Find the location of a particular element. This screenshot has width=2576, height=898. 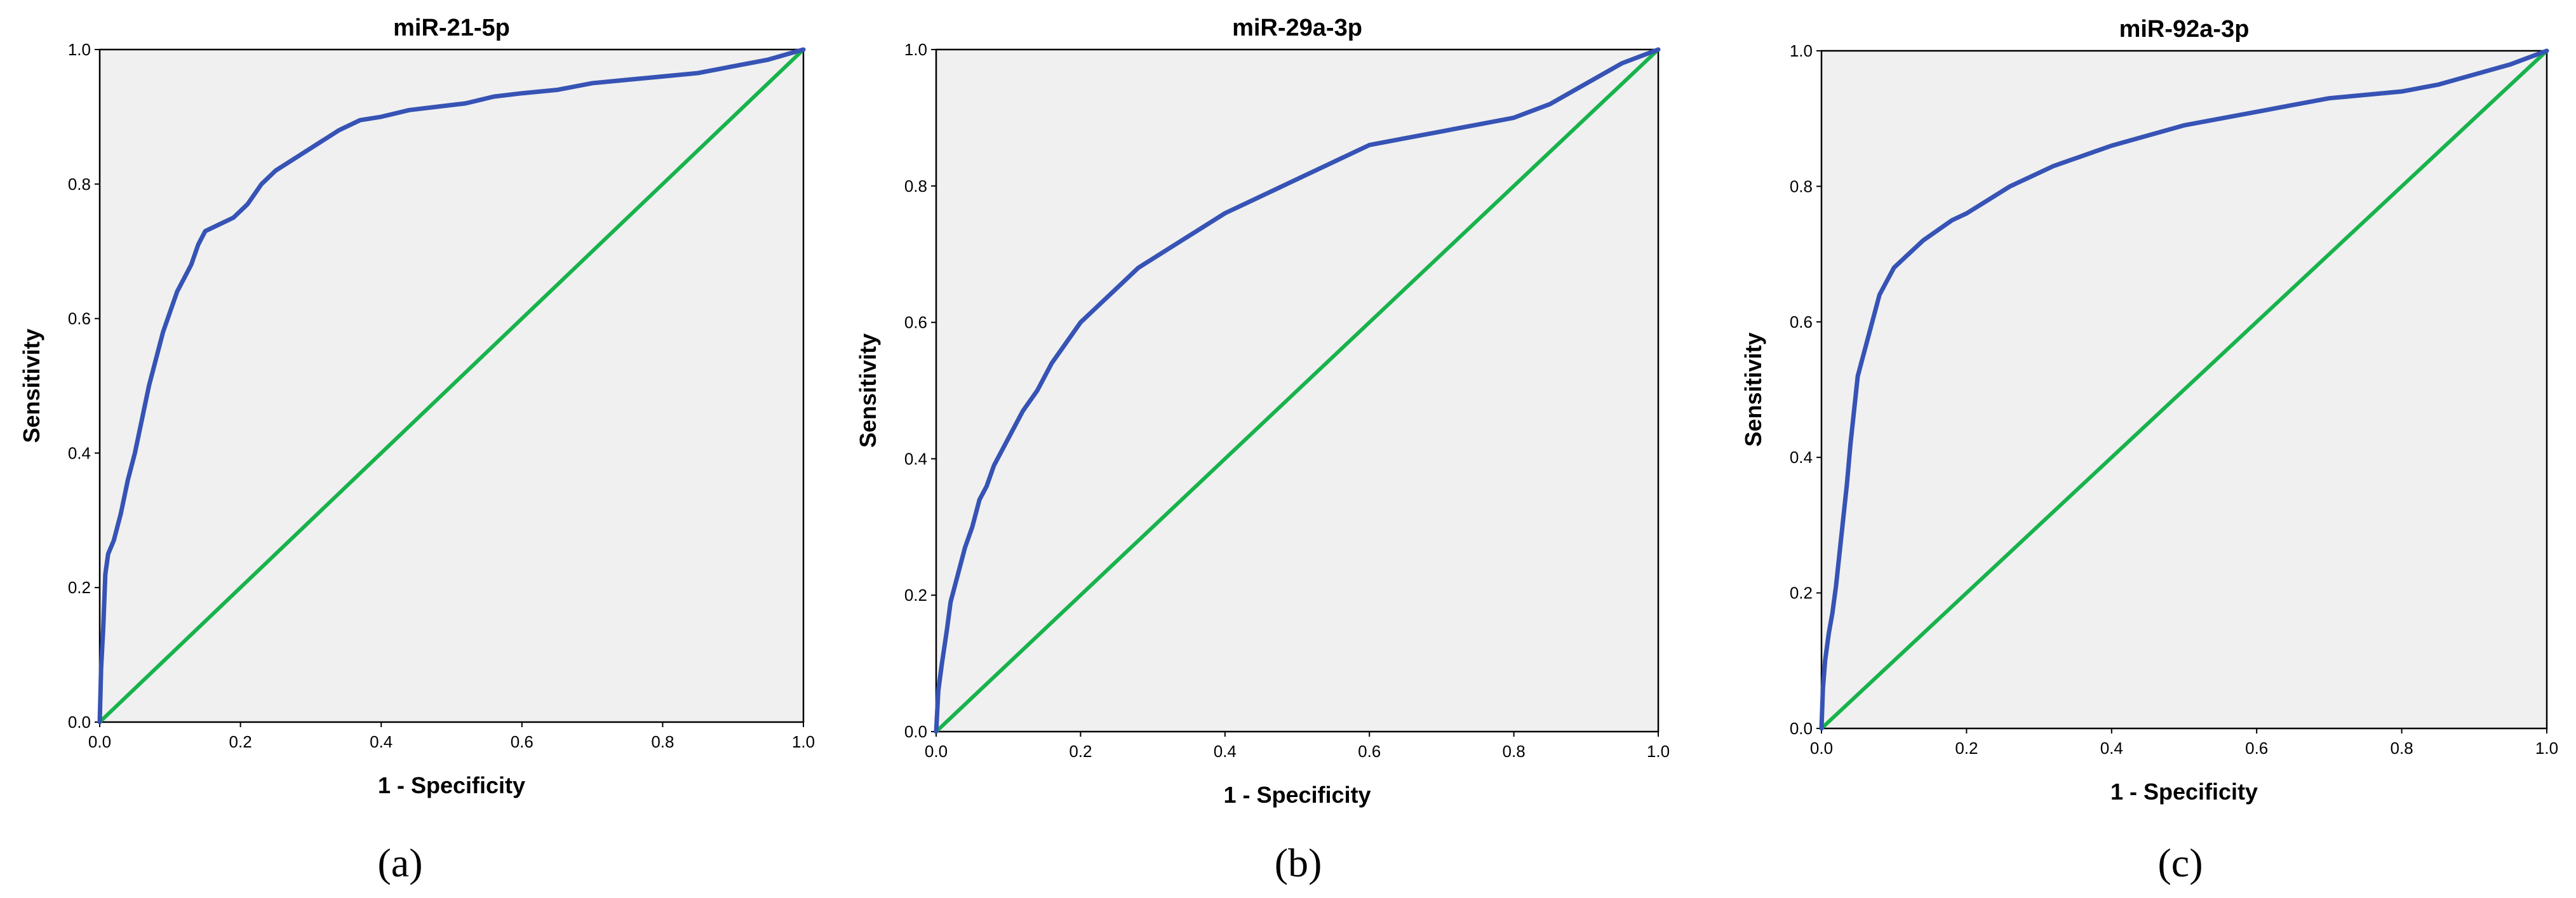

panel-label: (a) is located at coordinates (399, 862).